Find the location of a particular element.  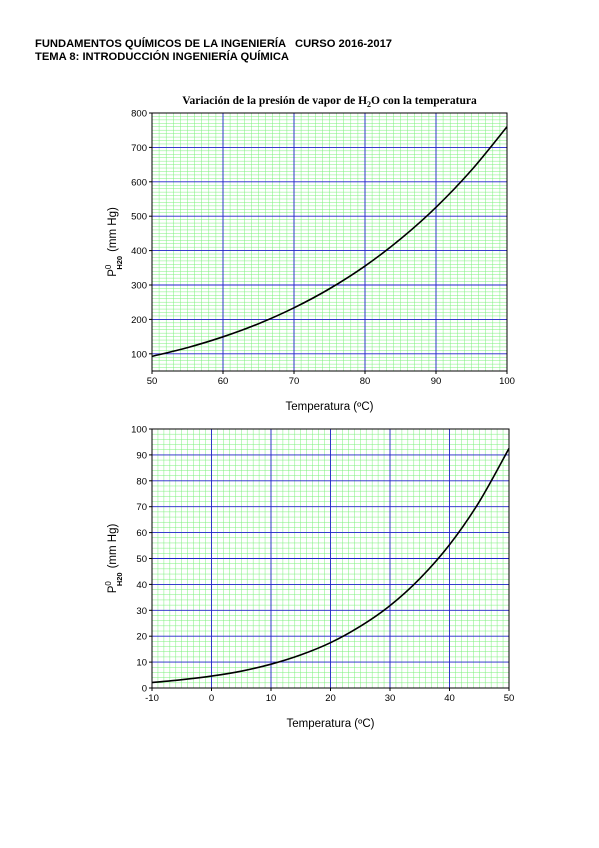

y-tick-label: 400 is located at coordinates (139, 251).